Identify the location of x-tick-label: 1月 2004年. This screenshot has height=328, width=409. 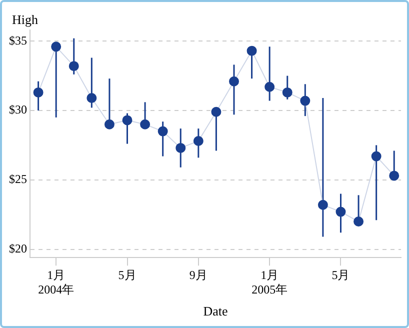
(56, 282).